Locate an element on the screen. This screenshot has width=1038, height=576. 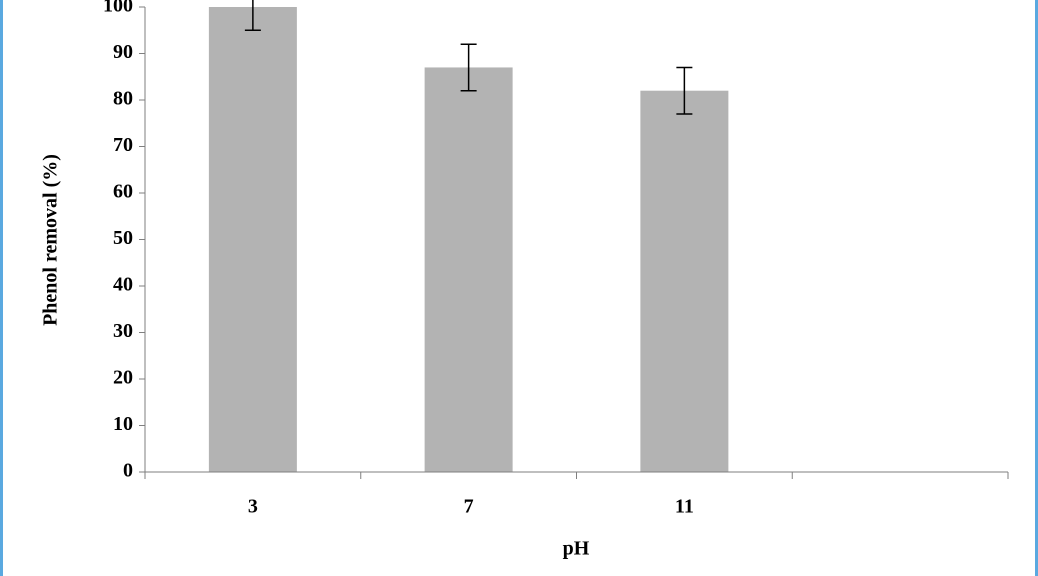
y-tick-label: 100 is located at coordinates (118, 8).